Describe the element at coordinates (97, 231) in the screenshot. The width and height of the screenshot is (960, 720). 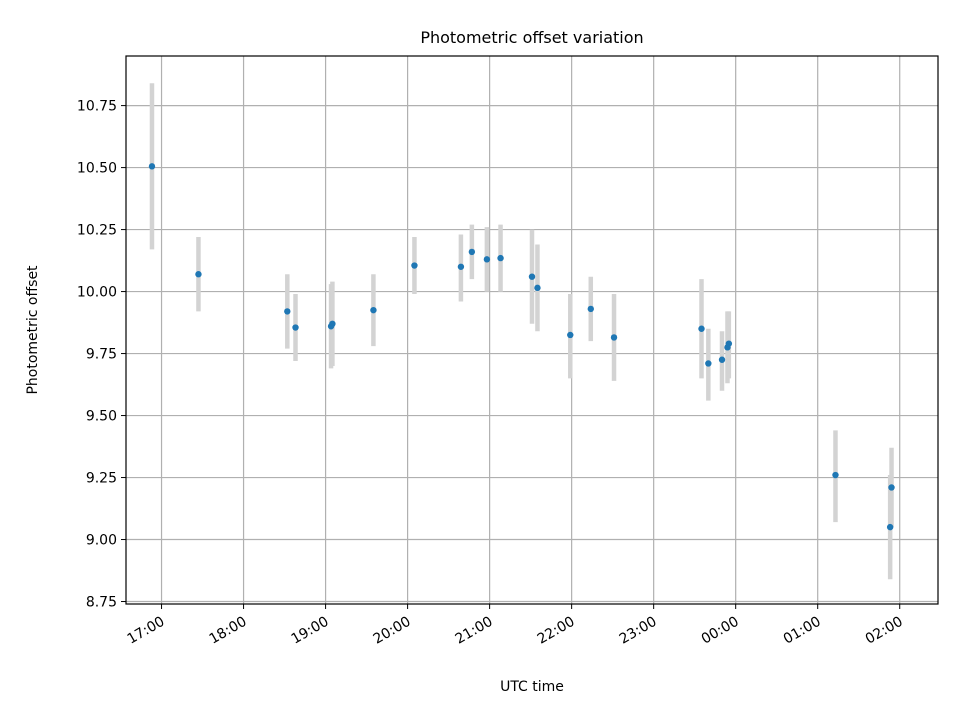
I see `y-tick-label: 10.25` at that location.